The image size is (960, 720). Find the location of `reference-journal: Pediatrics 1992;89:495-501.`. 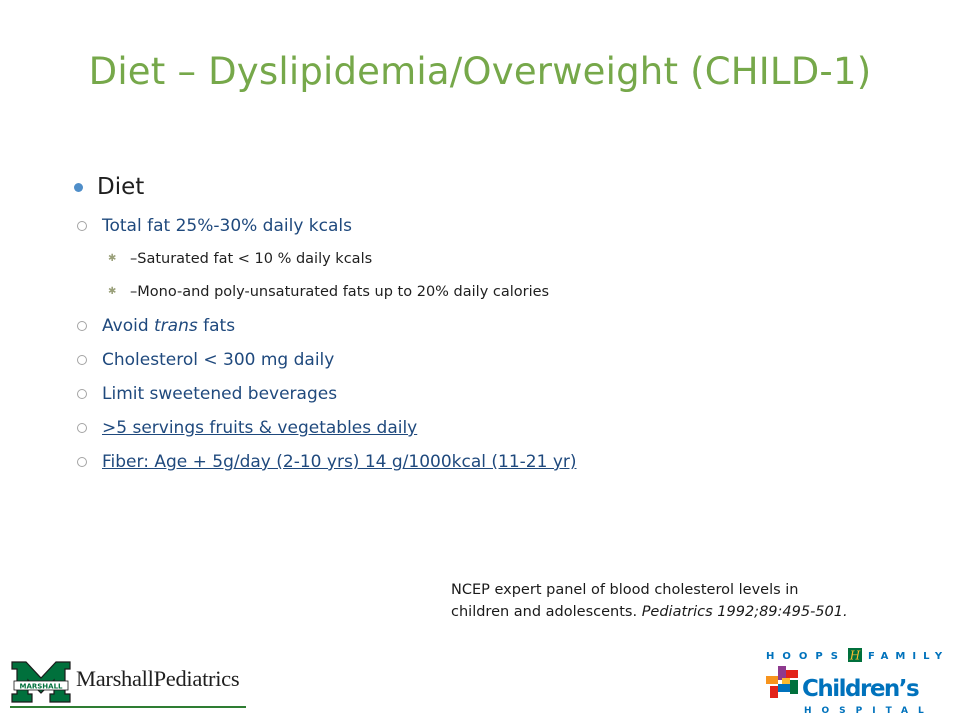

reference-journal: Pediatrics 1992;89:495-501. is located at coordinates (744, 612).